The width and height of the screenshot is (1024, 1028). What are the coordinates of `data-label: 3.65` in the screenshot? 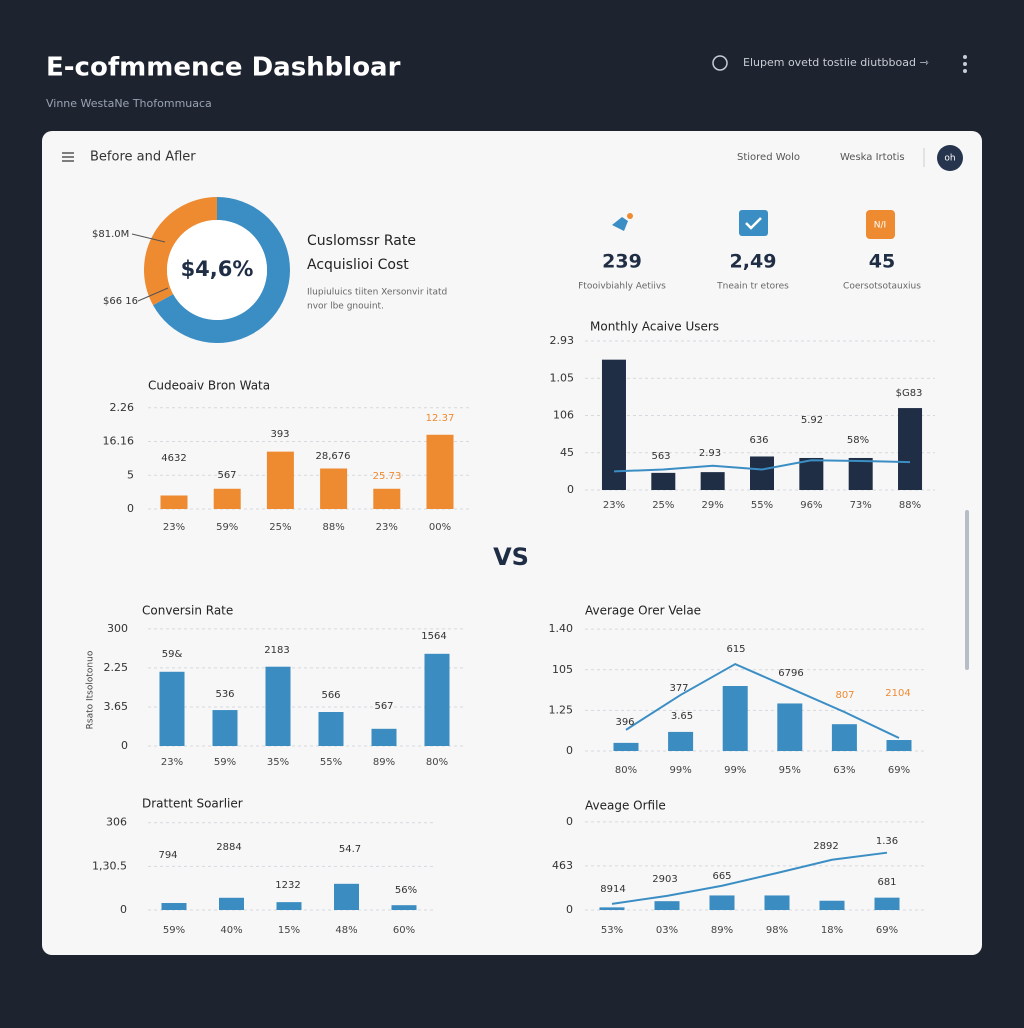 It's located at (682, 716).